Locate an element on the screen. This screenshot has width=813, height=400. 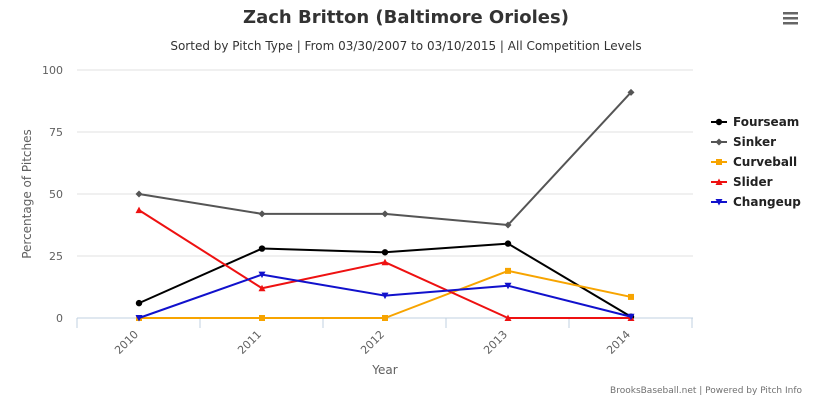
hamburger-menu-icon is located at coordinates (790, 18).